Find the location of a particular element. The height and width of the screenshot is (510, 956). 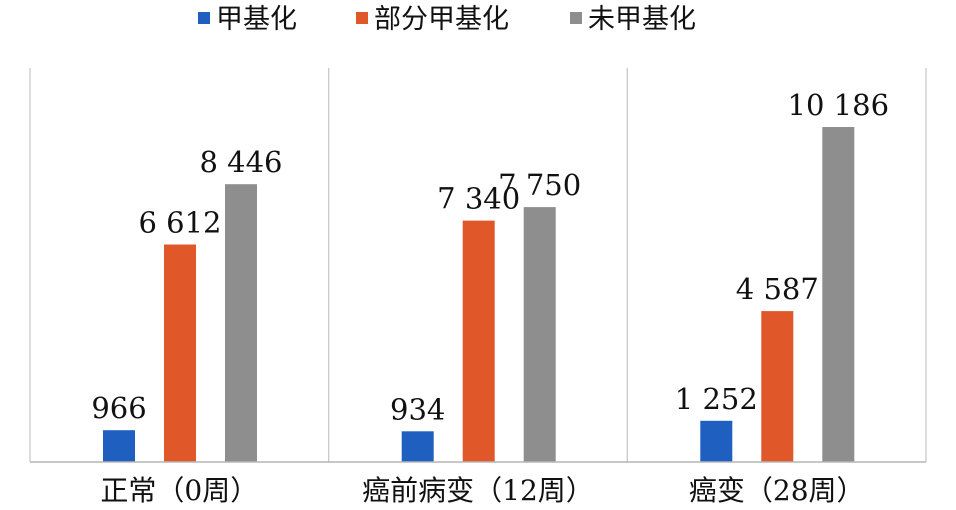

value-label-0-1: 6 612 is located at coordinates (179, 223).